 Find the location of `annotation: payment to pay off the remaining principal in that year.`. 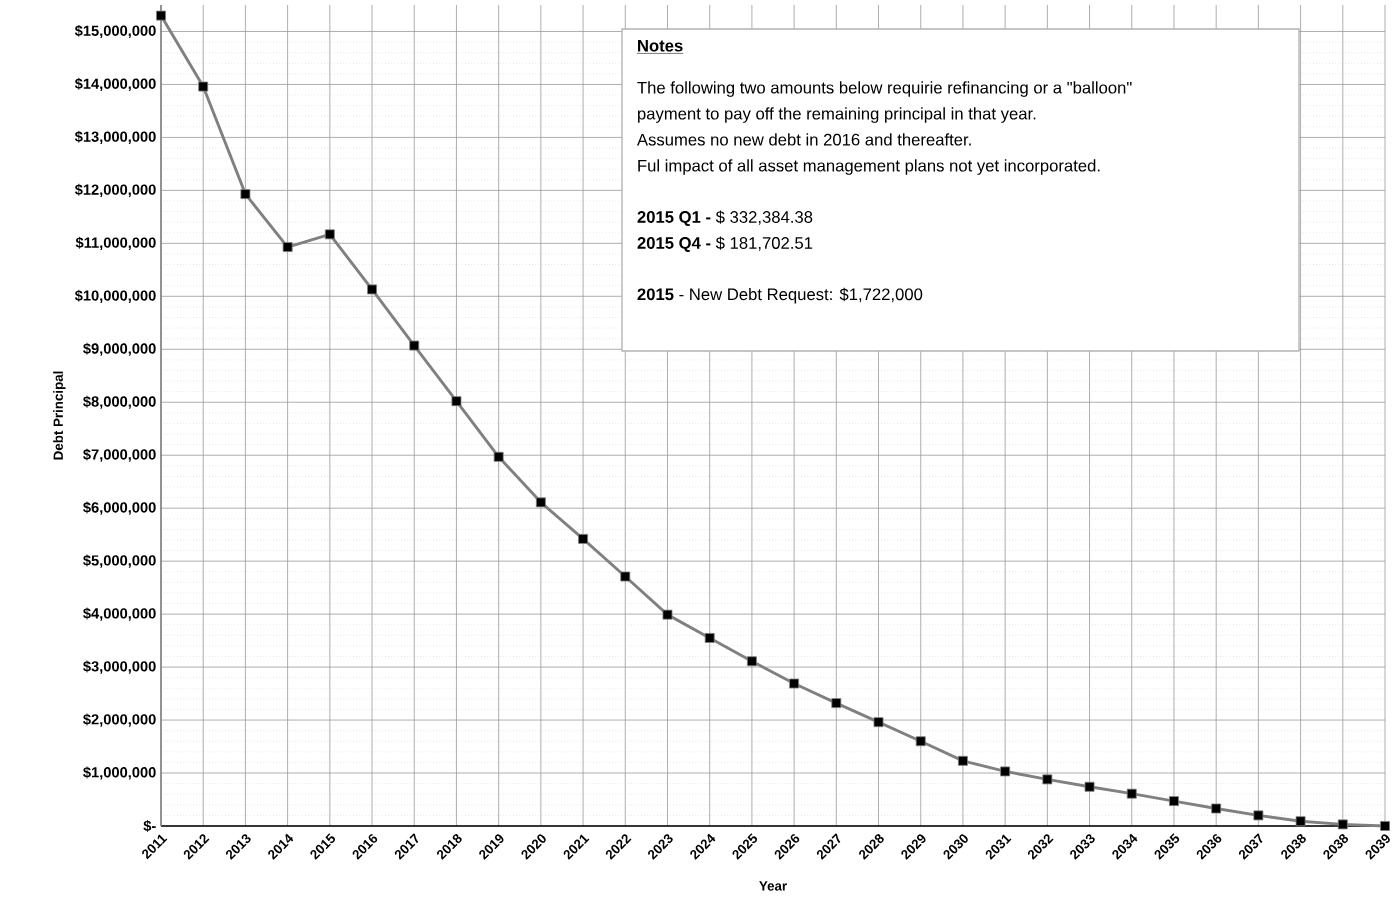

annotation: payment to pay off the remaining principal in that year. is located at coordinates (837, 115).